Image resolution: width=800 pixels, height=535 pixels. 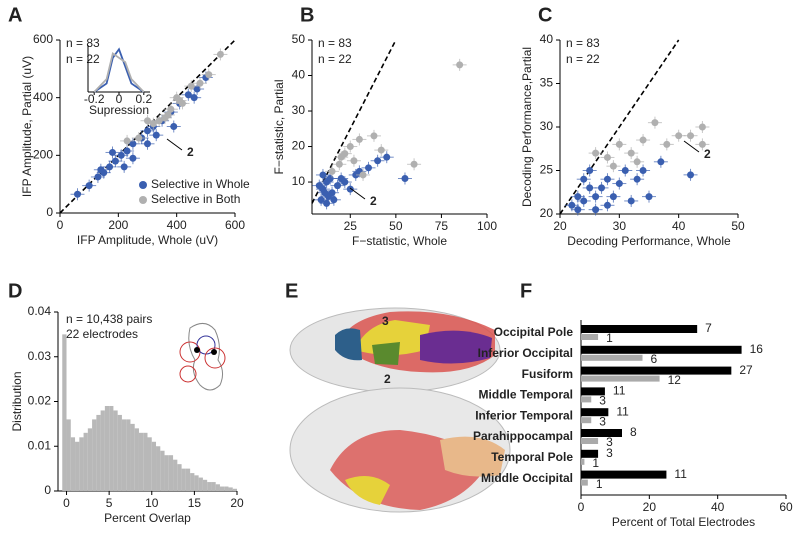 I want to click on legend-label: Selective in Whole, so click(x=200, y=184).